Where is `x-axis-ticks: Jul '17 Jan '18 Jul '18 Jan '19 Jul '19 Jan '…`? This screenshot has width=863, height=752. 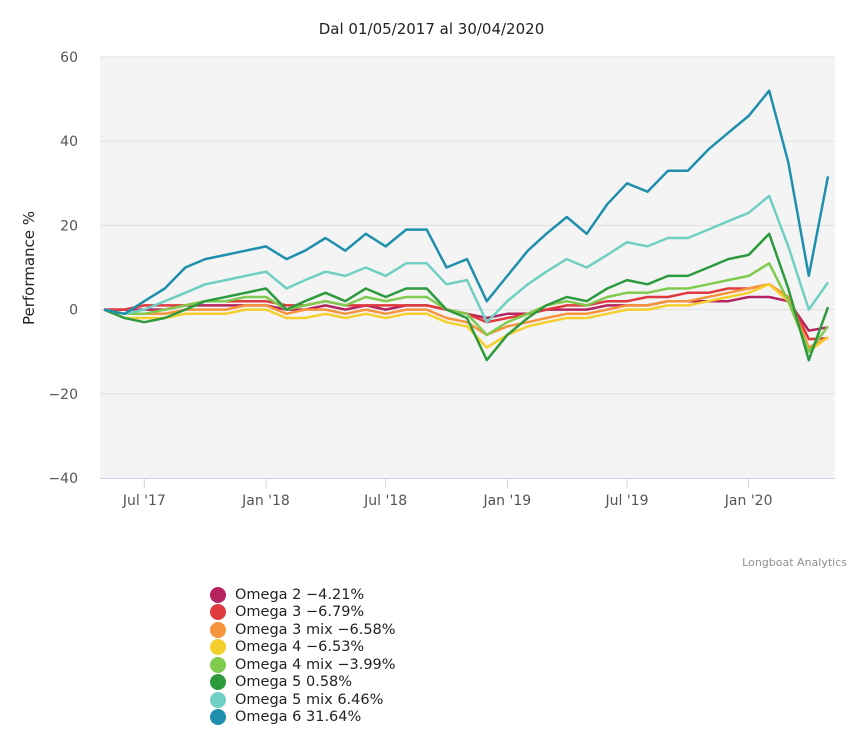
x-axis-ticks: Jul '17 Jan '18 Jul '18 Jan '19 Jul '19 Jan '… is located at coordinates (467, 493).